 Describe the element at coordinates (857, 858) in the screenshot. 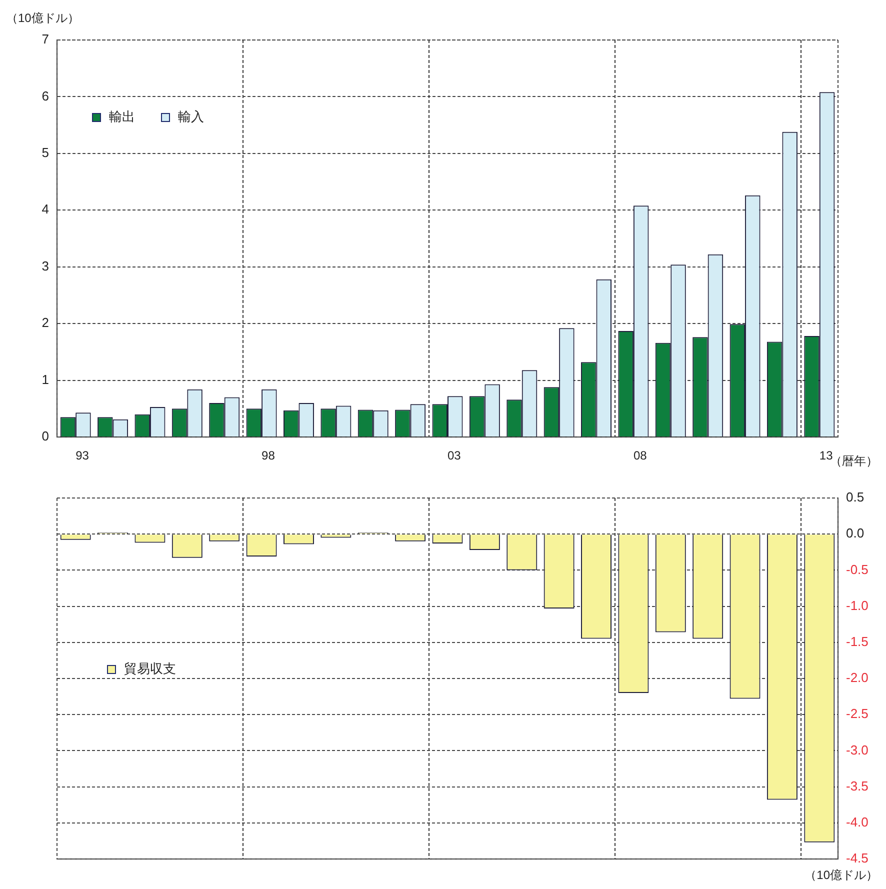

I see `y-tick-label: -4.5` at that location.